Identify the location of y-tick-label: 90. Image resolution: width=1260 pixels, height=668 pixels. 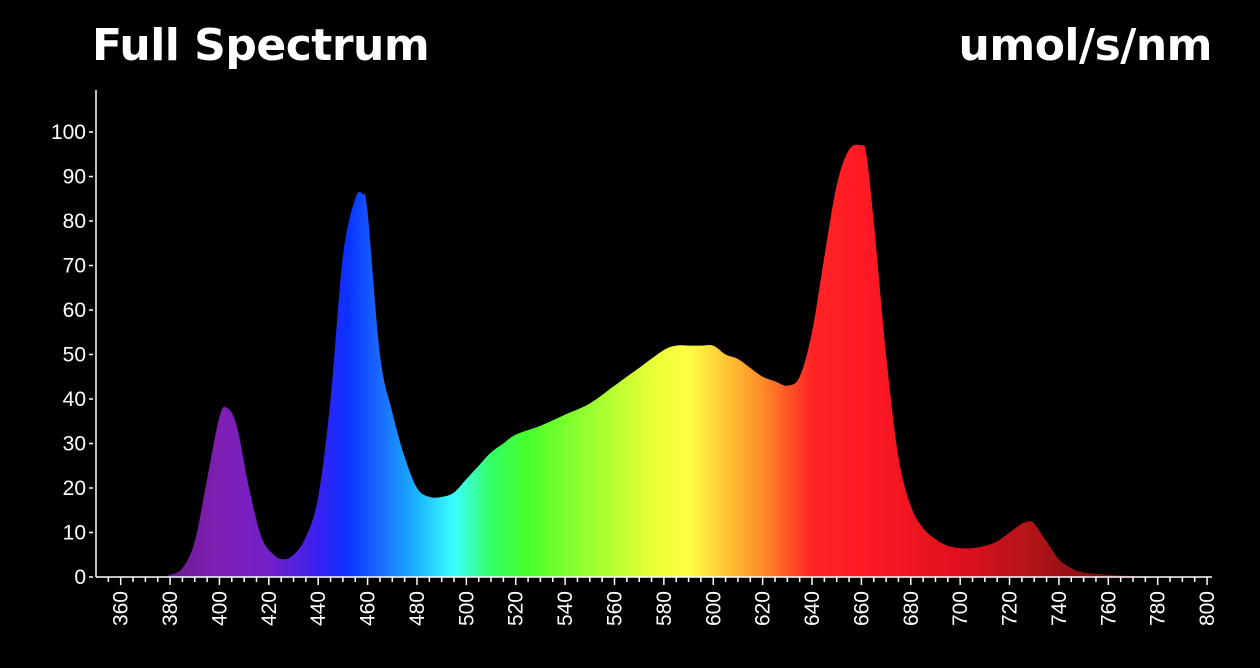
(74, 177).